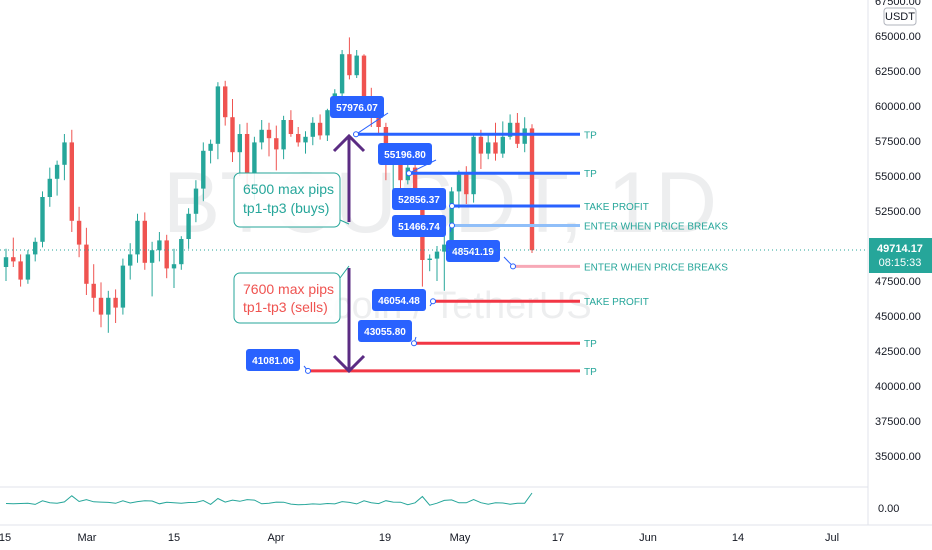 Image resolution: width=932 pixels, height=550 pixels. What do you see at coordinates (888, 509) in the screenshot?
I see `indicator-value: 0.00` at bounding box center [888, 509].